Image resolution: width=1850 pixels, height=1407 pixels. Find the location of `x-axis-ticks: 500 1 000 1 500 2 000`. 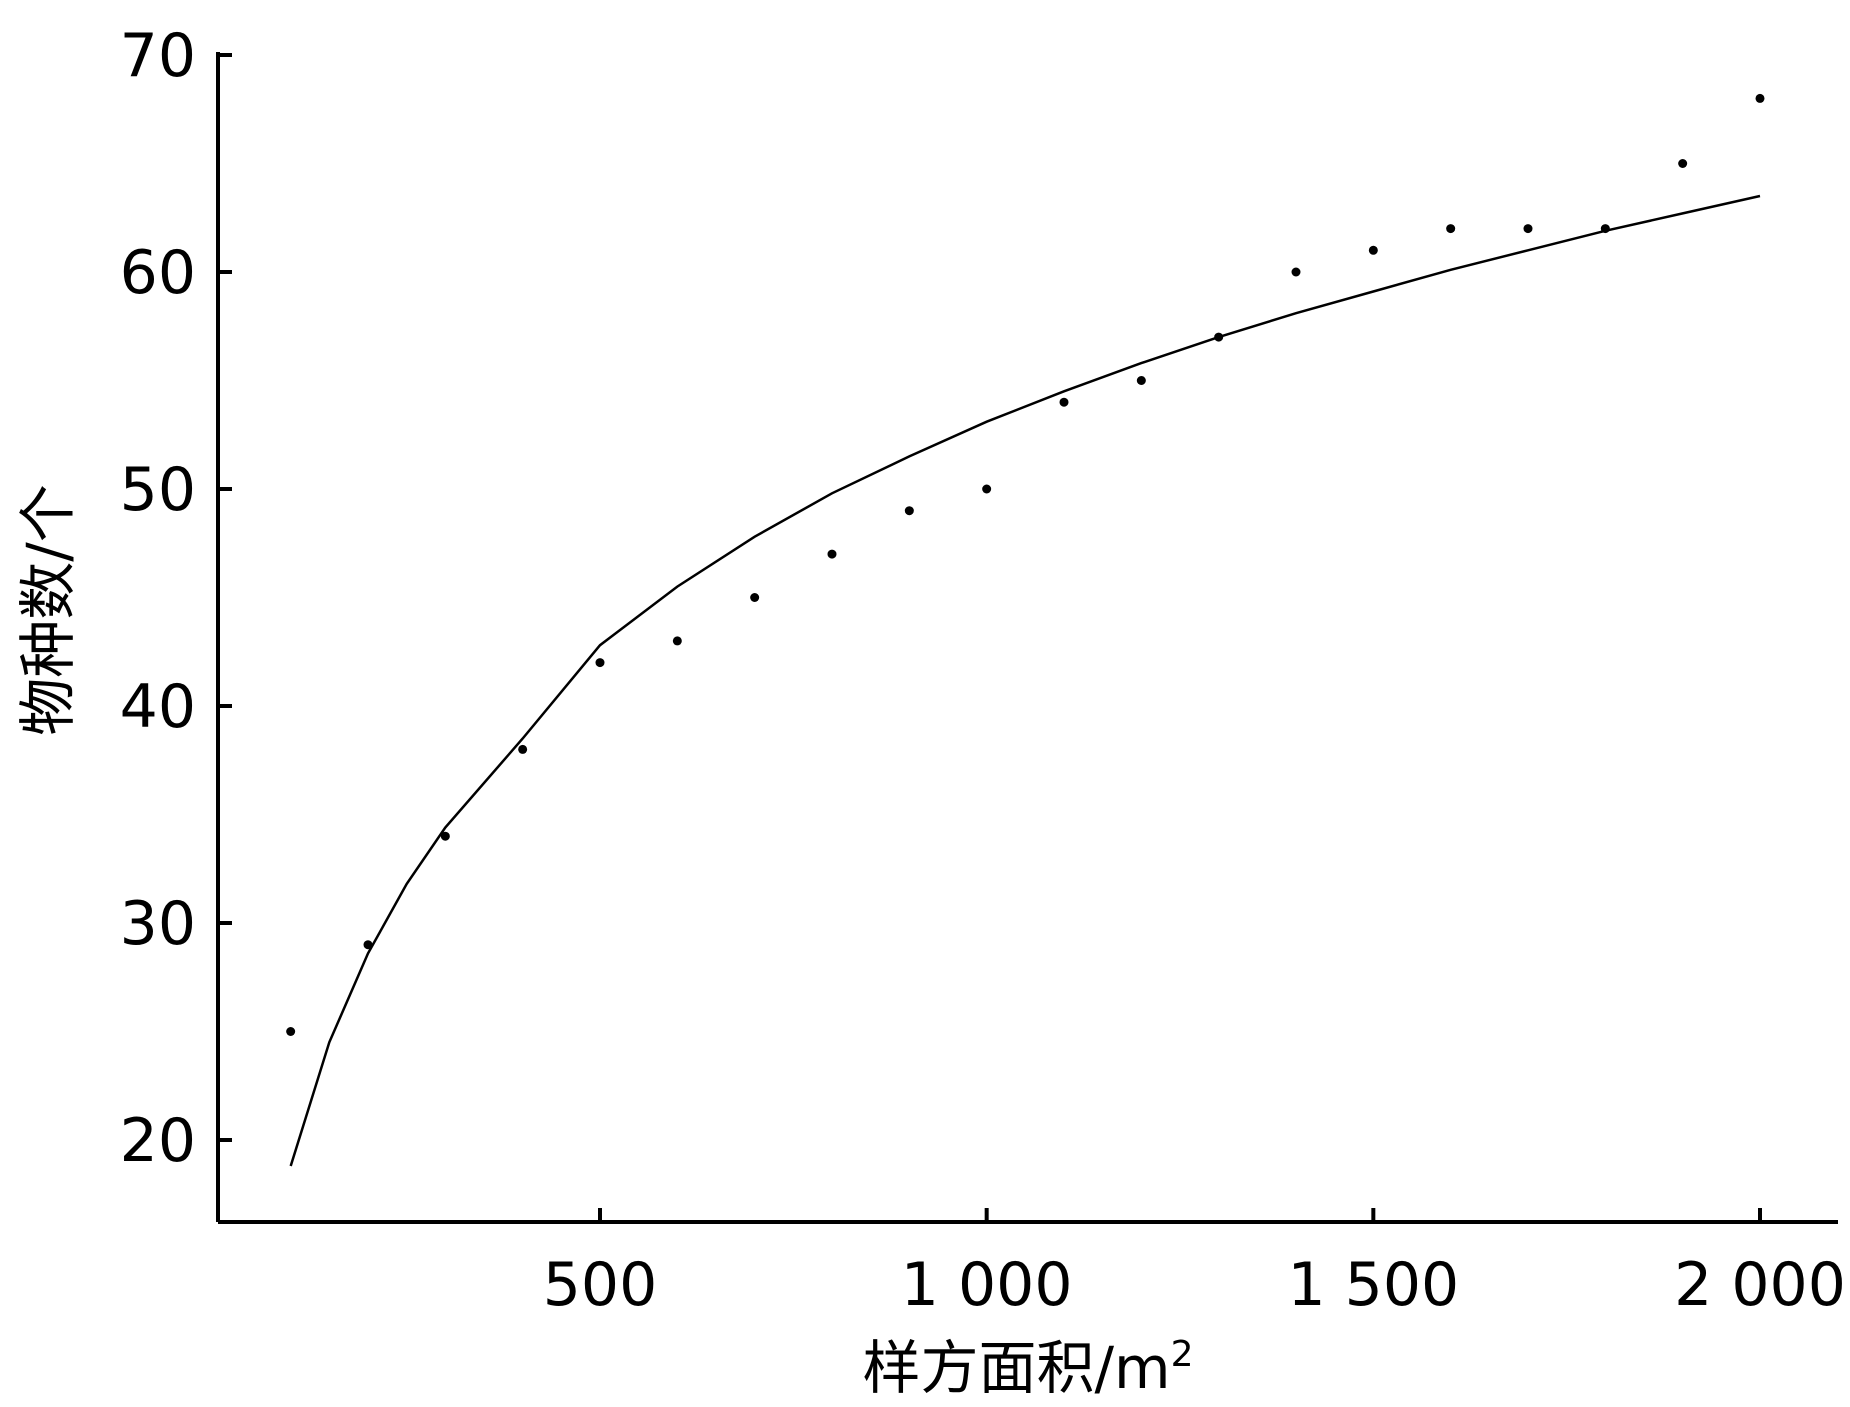

x-axis-ticks: 500 1 000 1 500 2 000 is located at coordinates (1194, 1264).